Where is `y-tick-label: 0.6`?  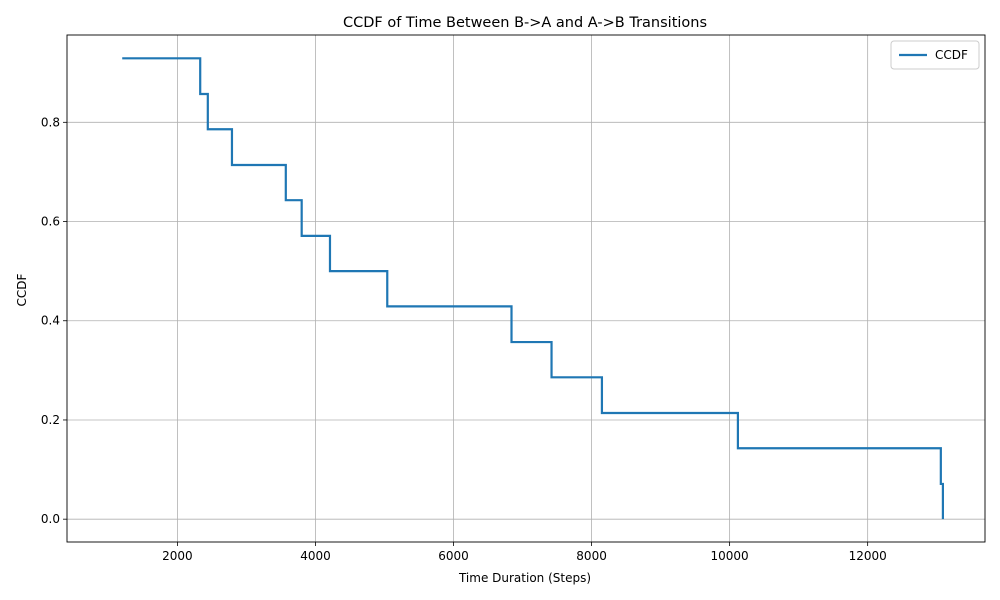
y-tick-label: 0.6 is located at coordinates (50, 222).